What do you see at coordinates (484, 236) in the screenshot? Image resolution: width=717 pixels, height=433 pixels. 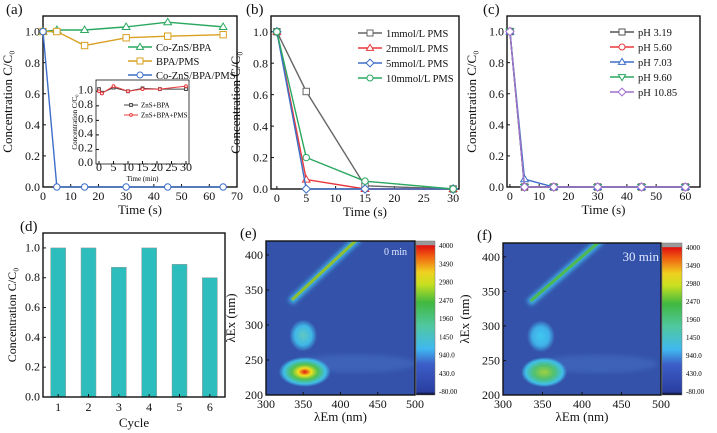 I see `panel-label: (f)` at bounding box center [484, 236].